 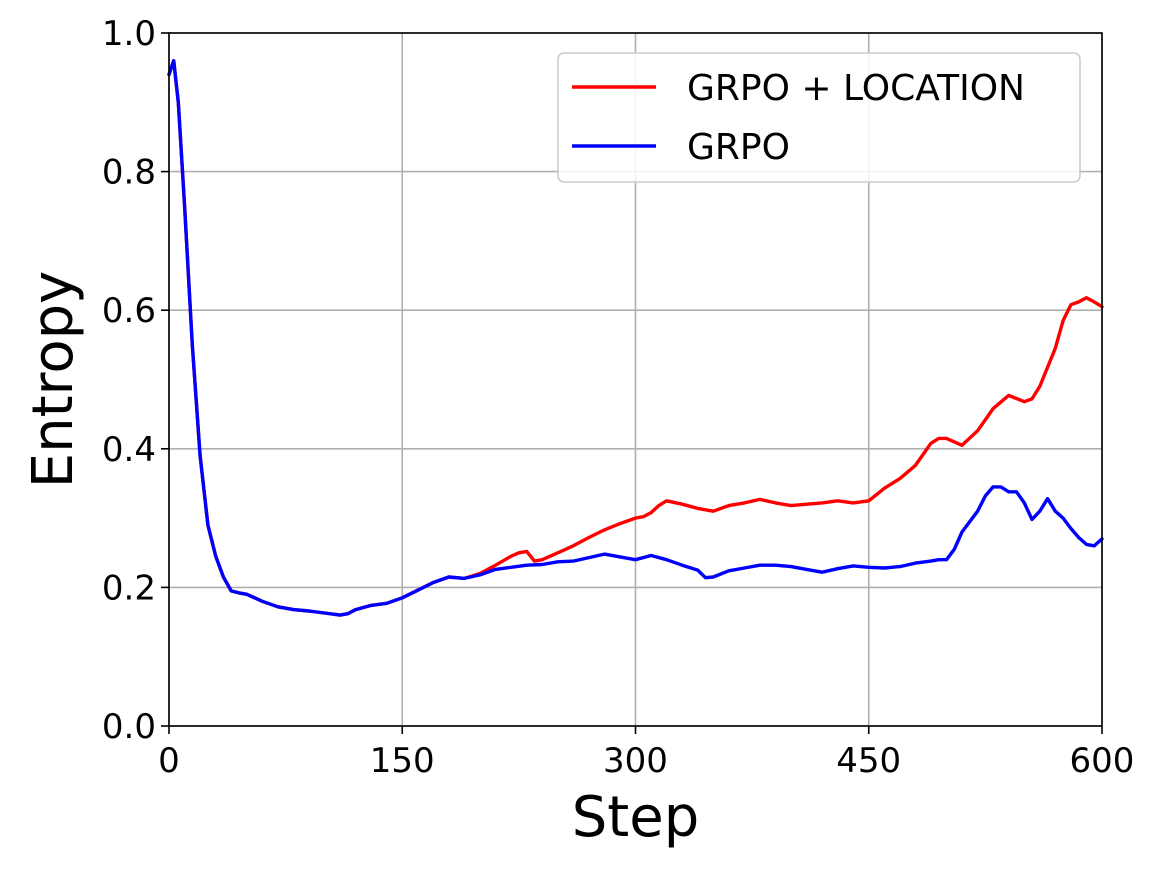 I want to click on x-tick-label: 0, so click(x=169, y=761).